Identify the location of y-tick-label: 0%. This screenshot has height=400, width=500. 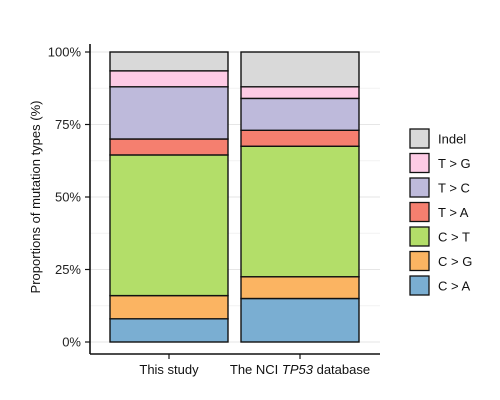
(71, 342).